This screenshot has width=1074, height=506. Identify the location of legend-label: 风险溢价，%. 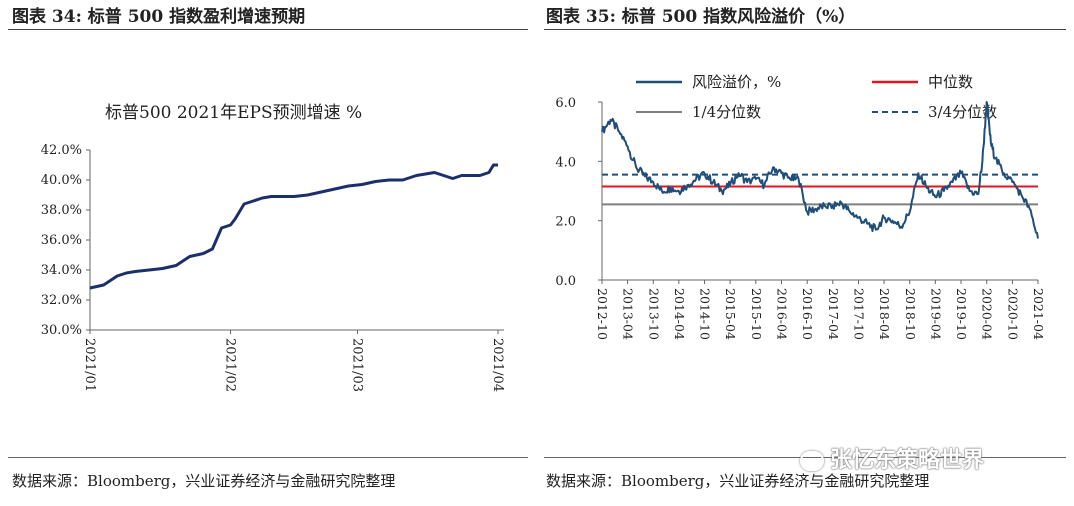
(736, 82).